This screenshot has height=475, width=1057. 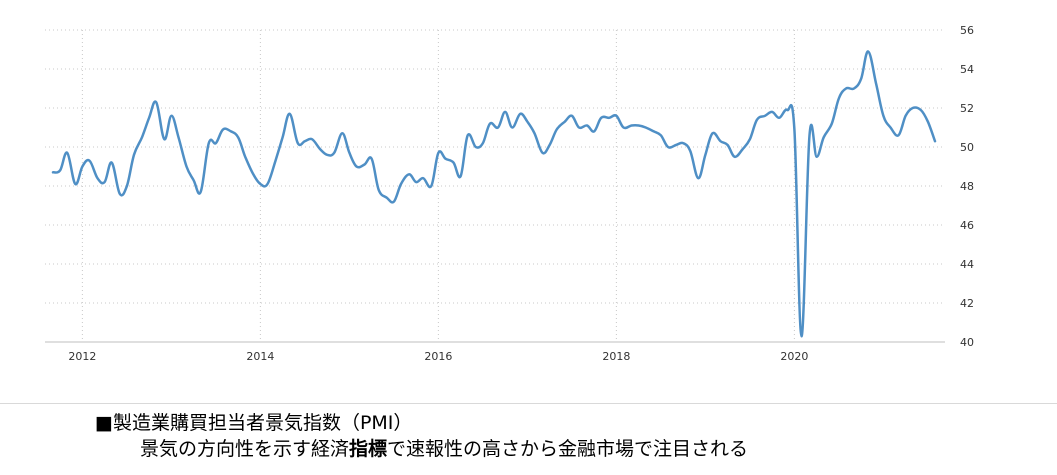 I want to click on y-tick-label: 44, so click(x=967, y=264).